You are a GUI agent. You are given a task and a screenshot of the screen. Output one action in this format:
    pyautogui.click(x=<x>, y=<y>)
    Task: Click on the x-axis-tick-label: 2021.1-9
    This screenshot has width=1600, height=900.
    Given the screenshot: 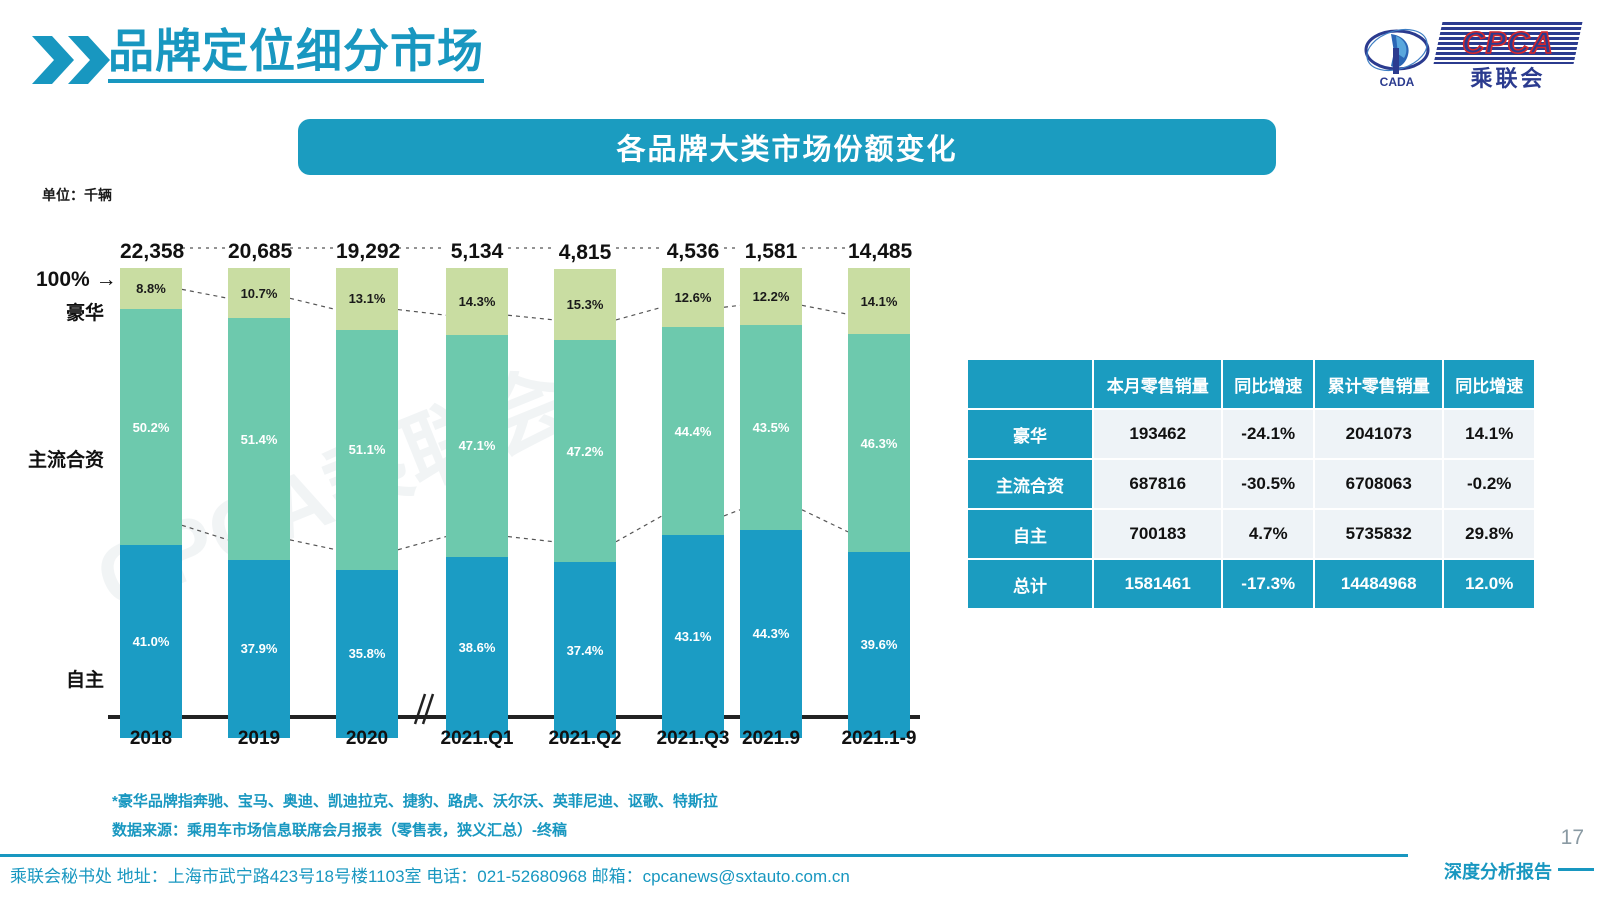 What is the action you would take?
    pyautogui.click(x=879, y=738)
    